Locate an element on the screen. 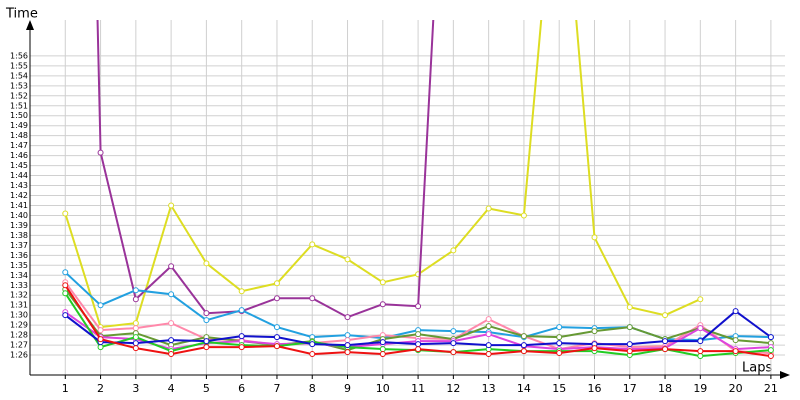  y-tick-label: 1:40 is located at coordinates (19, 215).